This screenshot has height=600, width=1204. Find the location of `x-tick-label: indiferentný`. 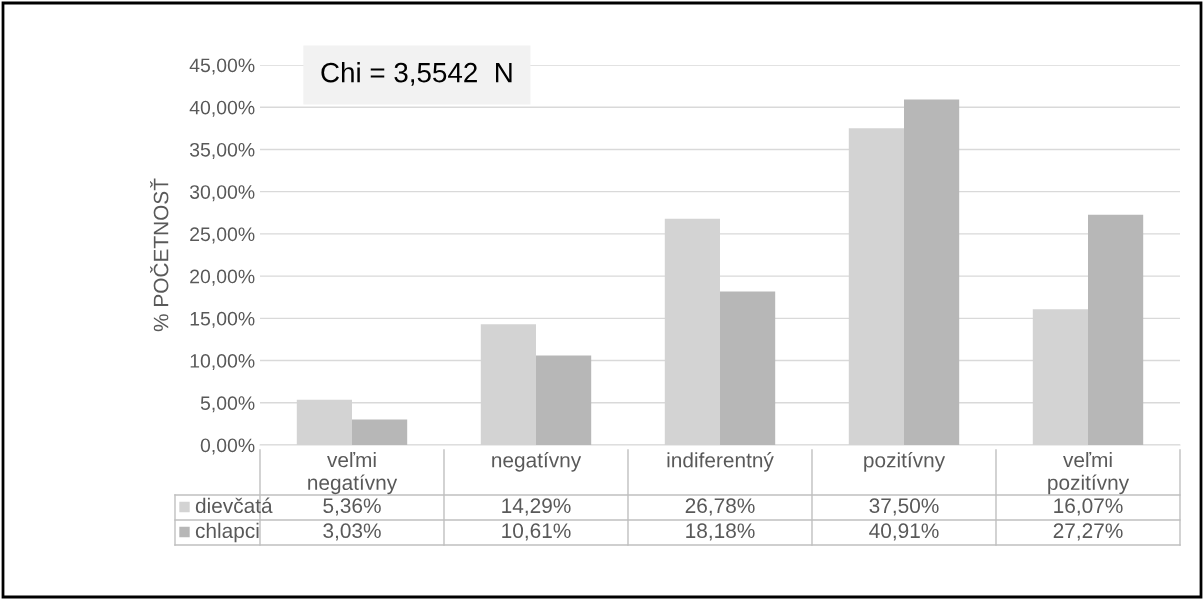

x-tick-label: indiferentný is located at coordinates (720, 462).